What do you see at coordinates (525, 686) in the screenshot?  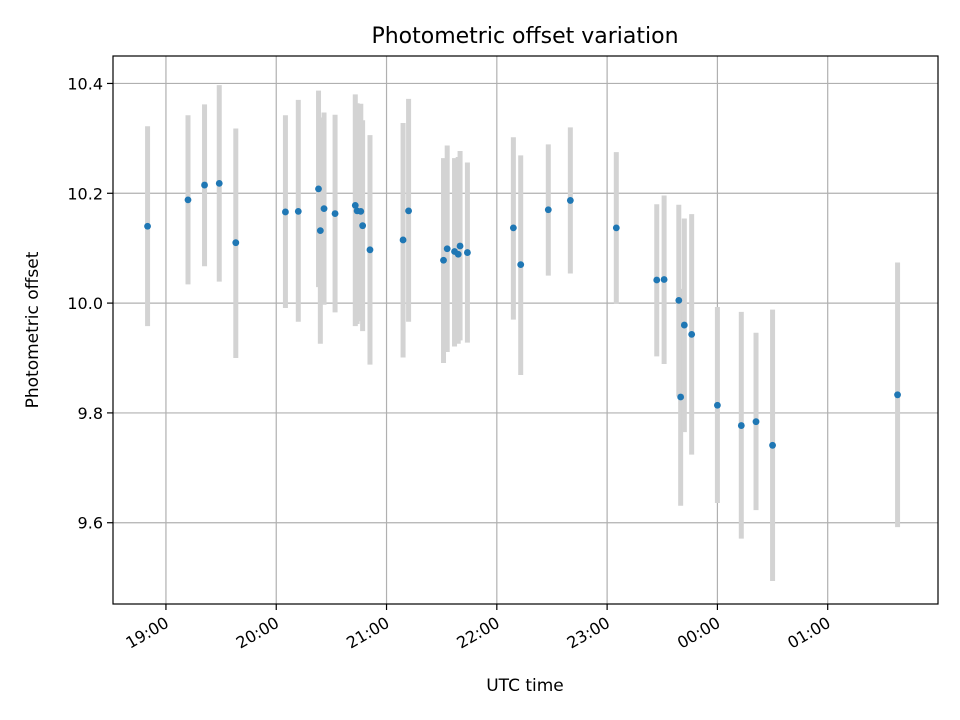 I see `x-axis-label: UTC time` at bounding box center [525, 686].